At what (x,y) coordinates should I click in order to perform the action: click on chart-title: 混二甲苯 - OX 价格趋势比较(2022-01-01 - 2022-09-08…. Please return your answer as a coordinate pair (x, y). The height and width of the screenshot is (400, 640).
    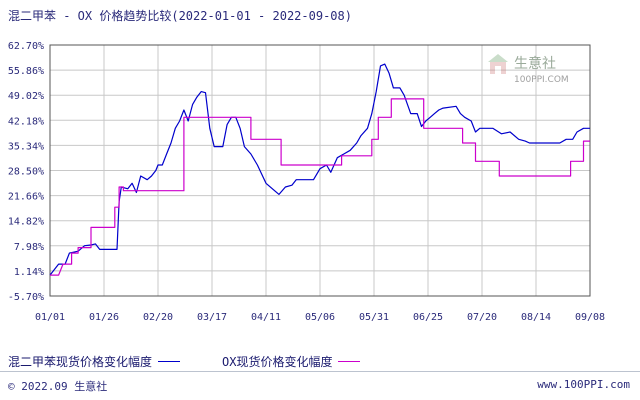
    Looking at the image, I should click on (180, 16).